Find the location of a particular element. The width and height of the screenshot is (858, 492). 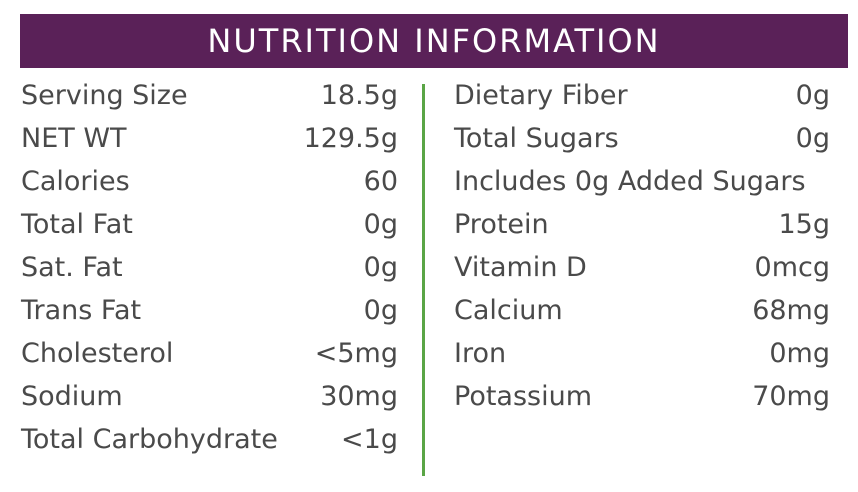

nutrient-label: Trans Fat is located at coordinates (81, 310).